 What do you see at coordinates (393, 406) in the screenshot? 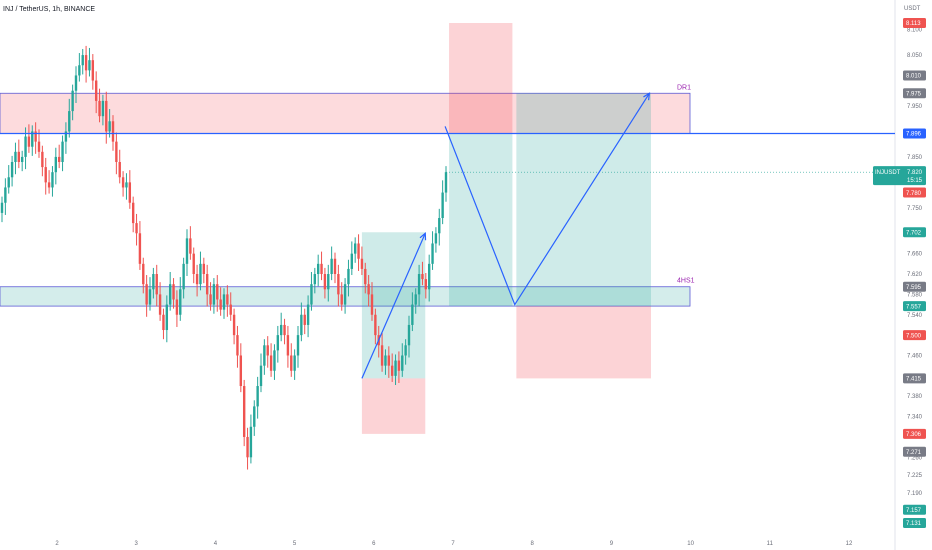
I see `position-1-stop` at bounding box center [393, 406].